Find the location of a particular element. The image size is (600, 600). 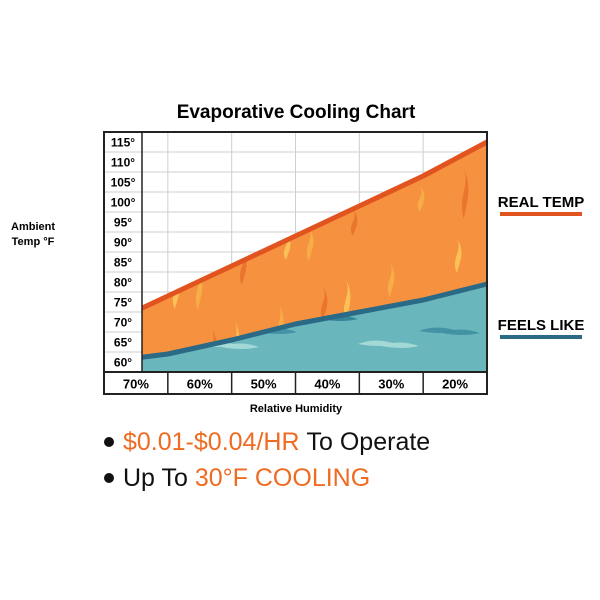

y-tick-label: 65° is located at coordinates (123, 343).